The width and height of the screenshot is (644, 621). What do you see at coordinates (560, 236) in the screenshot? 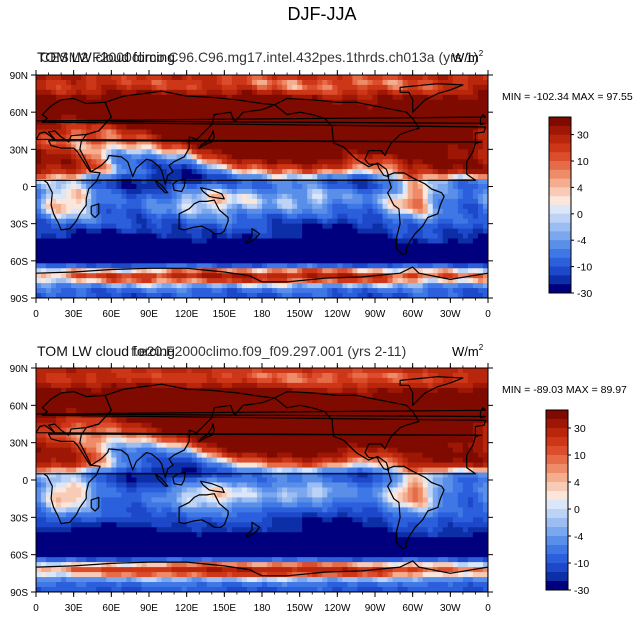
I see `colorbar-swatch` at bounding box center [560, 236].